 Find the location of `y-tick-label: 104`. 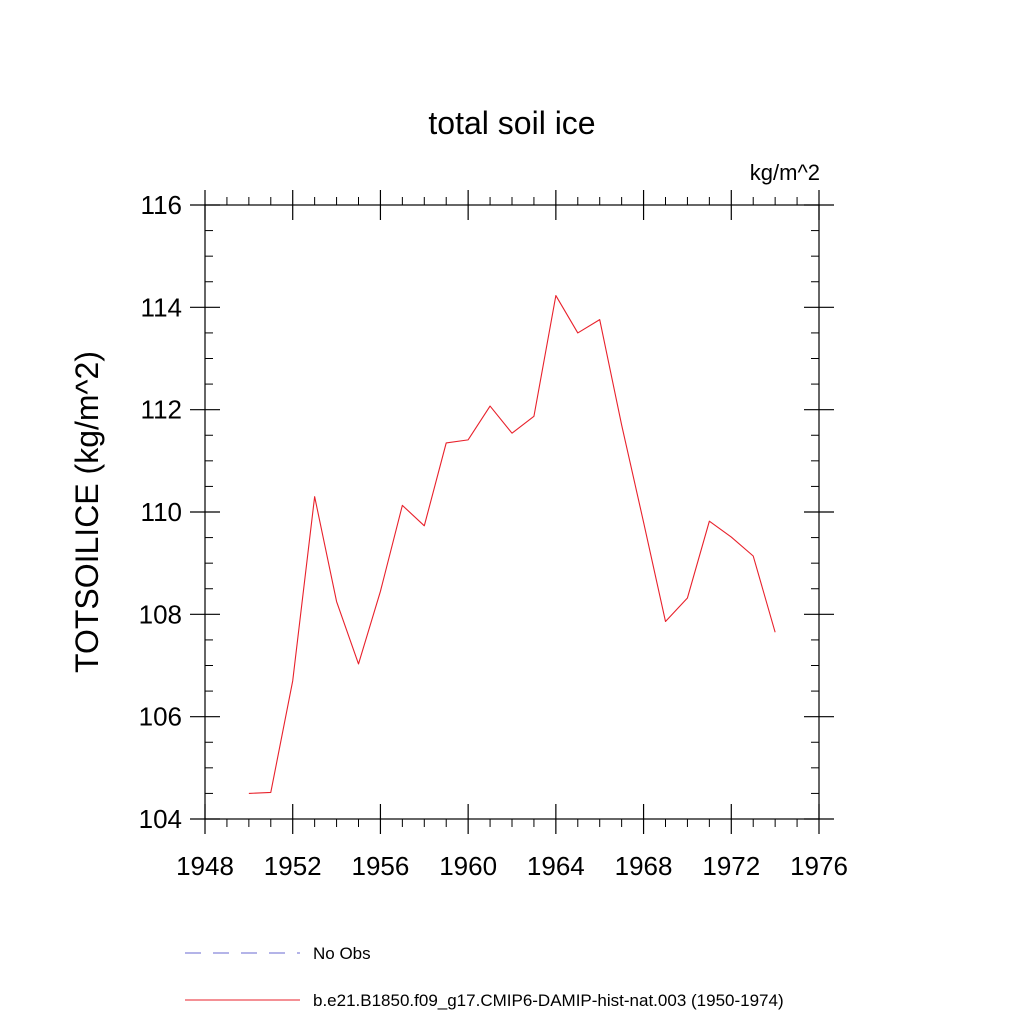

y-tick-label: 104 is located at coordinates (160, 819).